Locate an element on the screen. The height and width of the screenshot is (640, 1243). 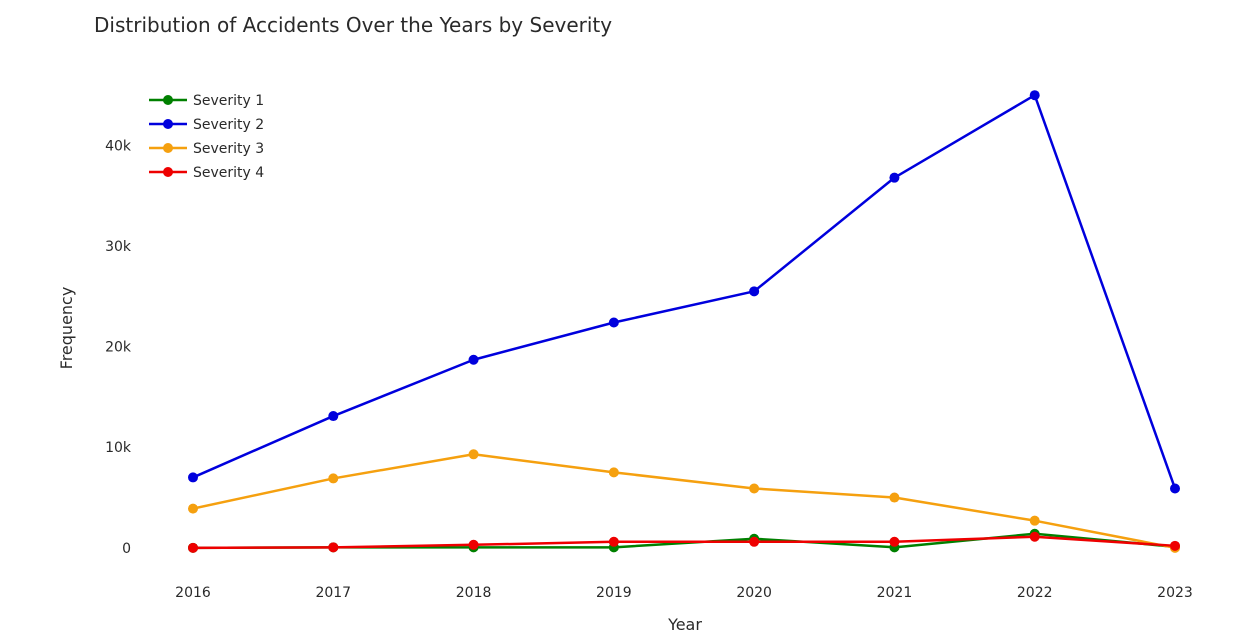
y-axis-ticks: 0 10k 20k 30k 40k is located at coordinates (118, 347).